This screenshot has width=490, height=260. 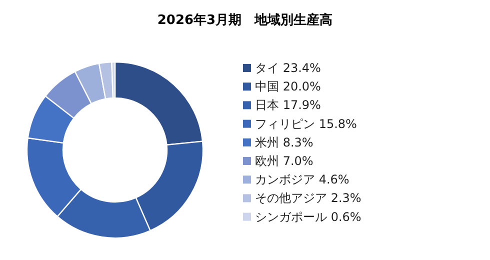 I want to click on legend-label: タイ 23.4%, so click(x=288, y=68).